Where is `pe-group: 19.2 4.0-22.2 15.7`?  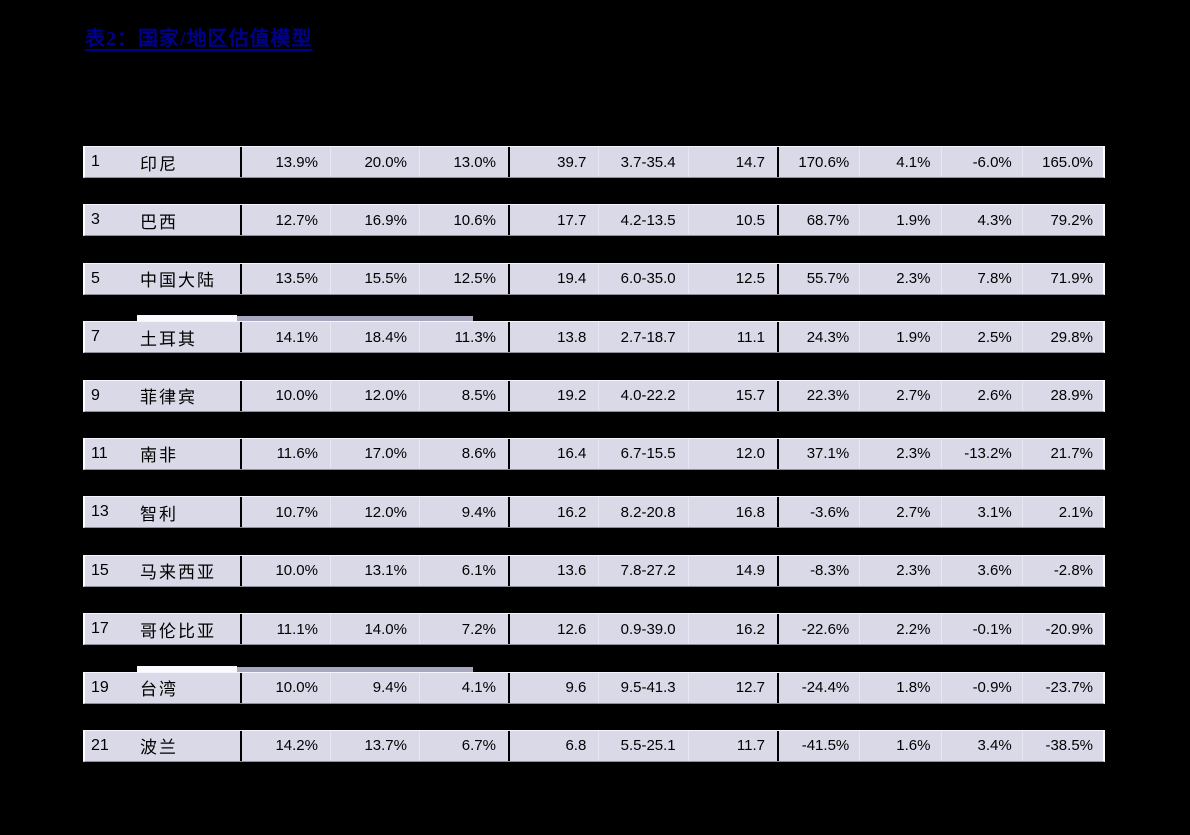
pe-group: 19.2 4.0-22.2 15.7 is located at coordinates (643, 395).